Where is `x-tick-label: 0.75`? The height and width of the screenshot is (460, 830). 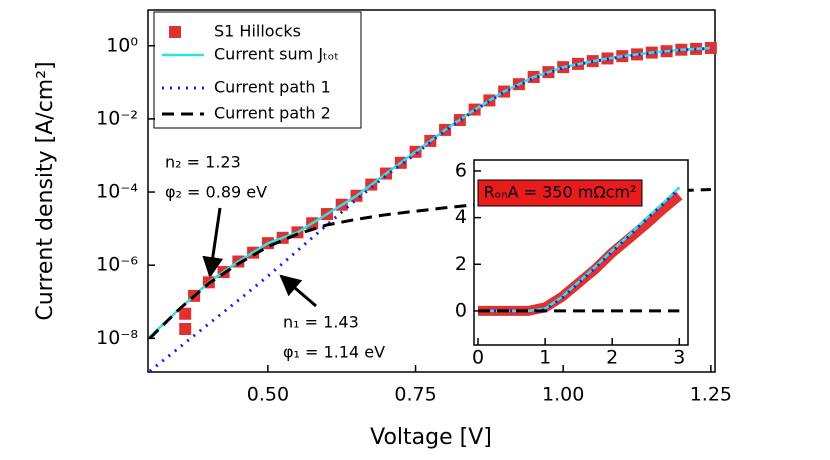
x-tick-label: 0.75 is located at coordinates (415, 395).